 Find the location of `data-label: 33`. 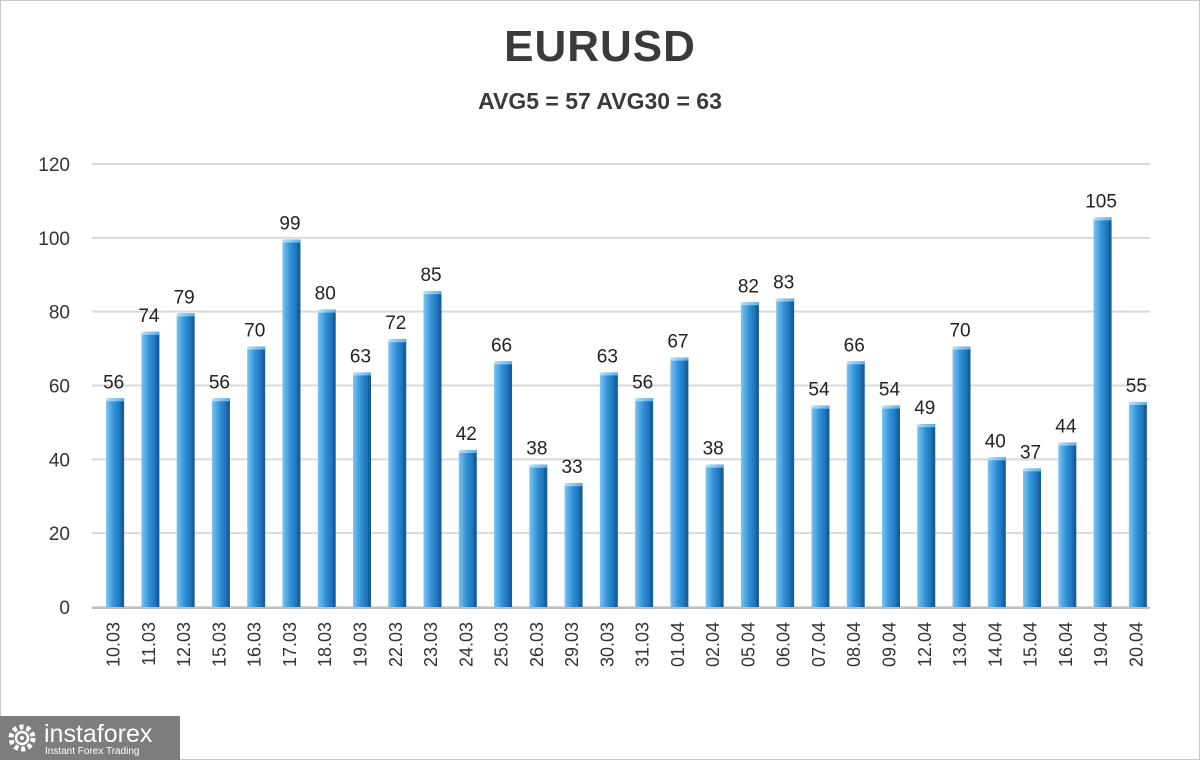

data-label: 33 is located at coordinates (572, 467).